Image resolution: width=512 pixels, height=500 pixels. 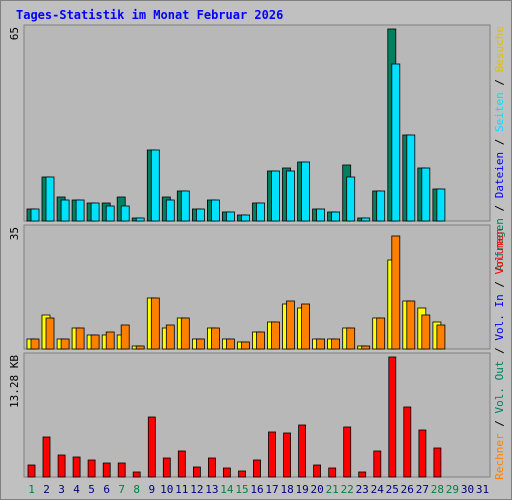 I want to click on x-tick-label-day-12: 12, so click(x=196, y=489).